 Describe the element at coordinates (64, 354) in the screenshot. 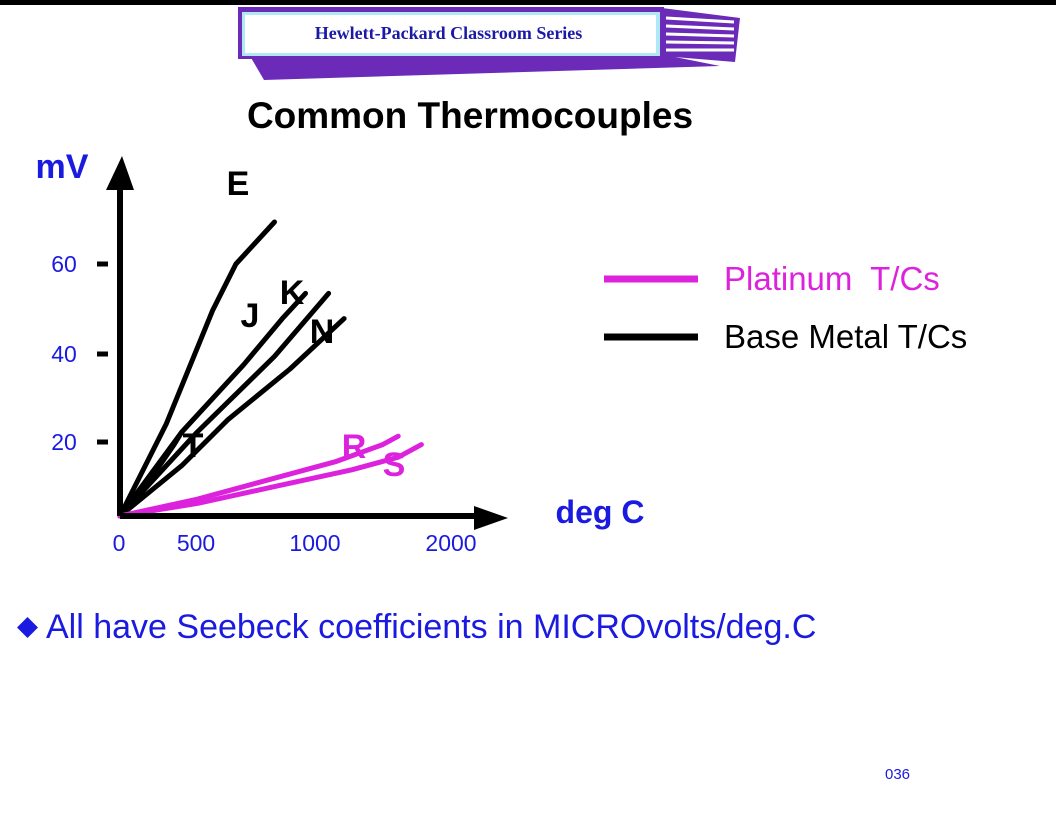

I see `y-tick-label: 40` at that location.